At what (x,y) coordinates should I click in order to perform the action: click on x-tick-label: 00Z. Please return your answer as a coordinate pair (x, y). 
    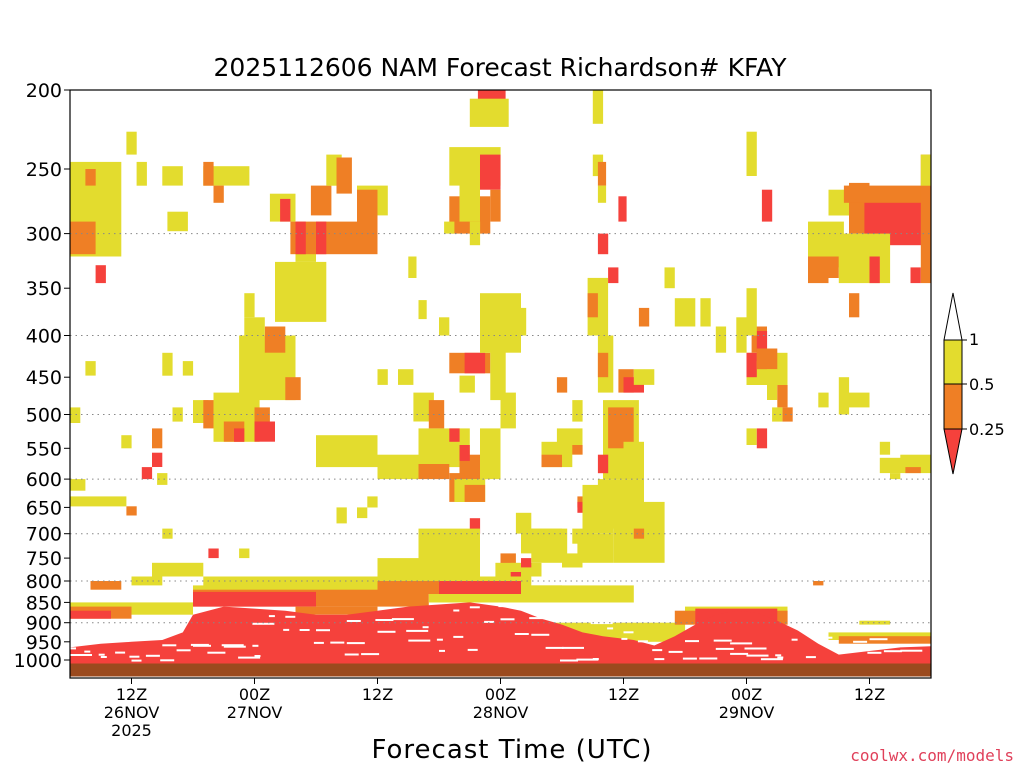
    Looking at the image, I should click on (254, 694).